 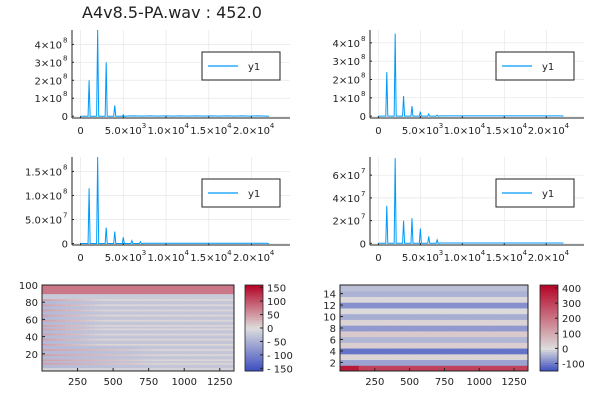 What do you see at coordinates (363, 117) in the screenshot?
I see `y-tick-label: 0` at bounding box center [363, 117].